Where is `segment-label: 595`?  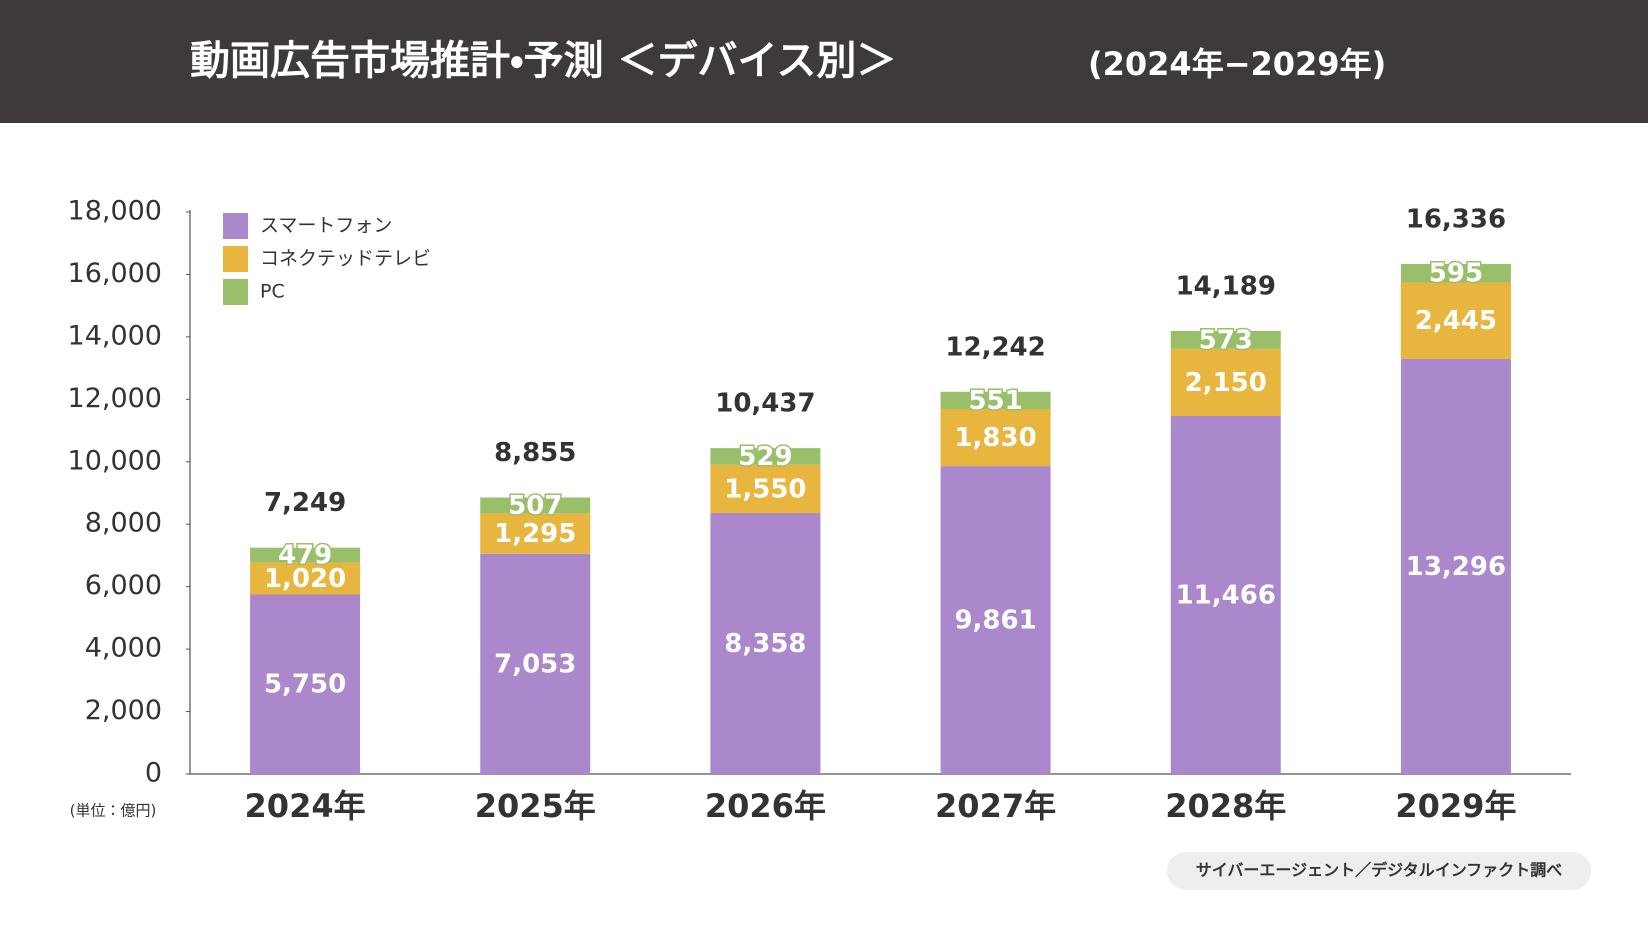 segment-label: 595 is located at coordinates (1456, 274).